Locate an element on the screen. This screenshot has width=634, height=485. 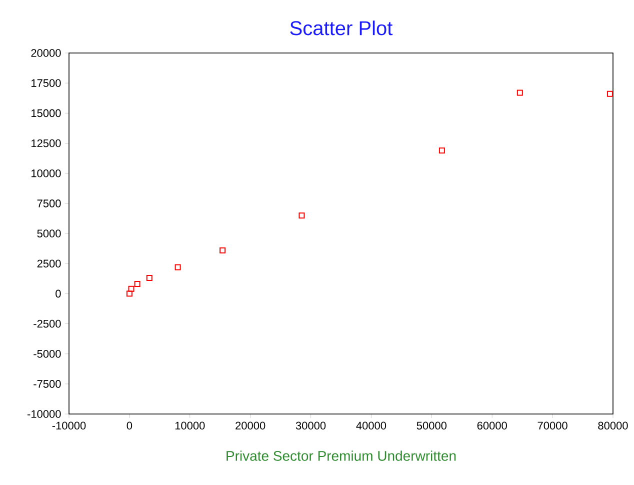
x-tick-label: 60000 is located at coordinates (492, 426).